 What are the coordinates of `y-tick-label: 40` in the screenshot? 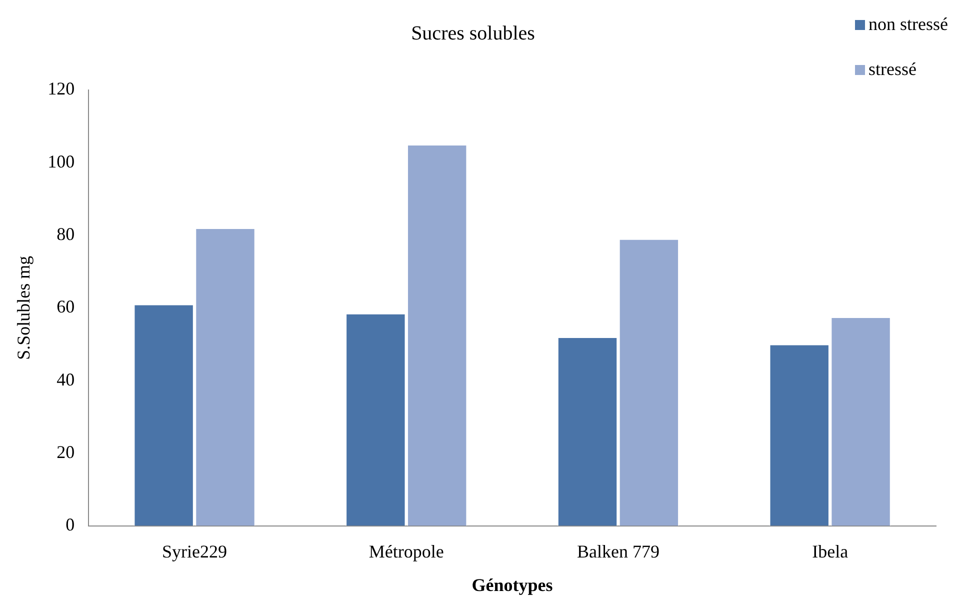 It's located at (65, 379).